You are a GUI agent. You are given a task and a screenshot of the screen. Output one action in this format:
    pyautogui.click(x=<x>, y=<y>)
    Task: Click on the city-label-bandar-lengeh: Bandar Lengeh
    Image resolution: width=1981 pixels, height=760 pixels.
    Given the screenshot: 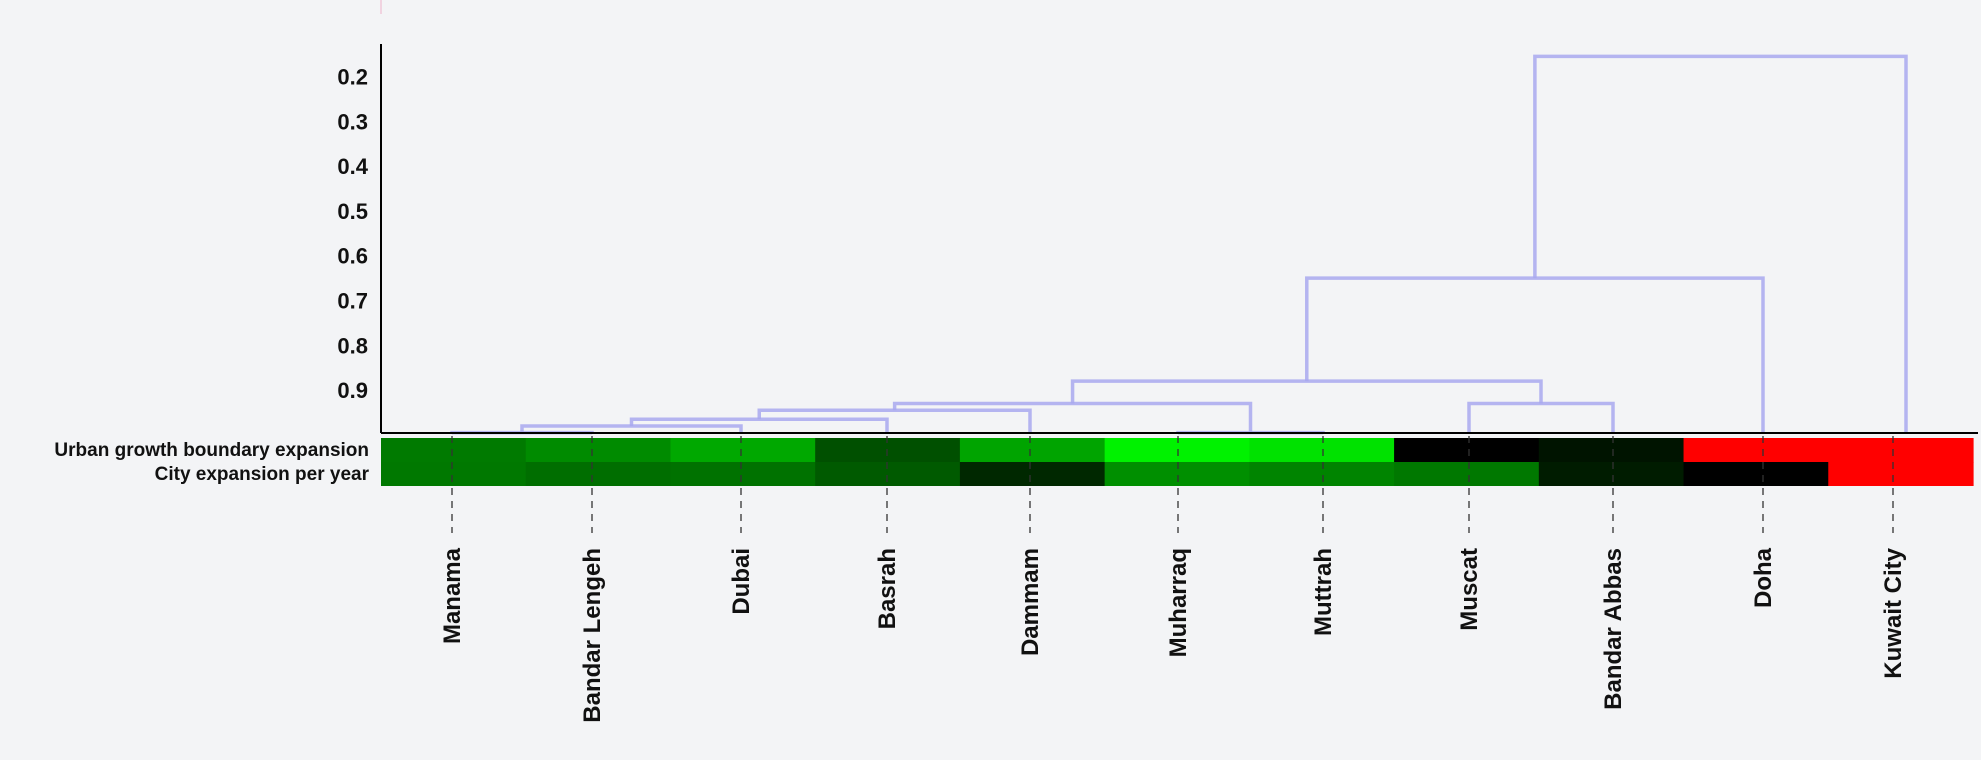 What is the action you would take?
    pyautogui.click(x=592, y=635)
    